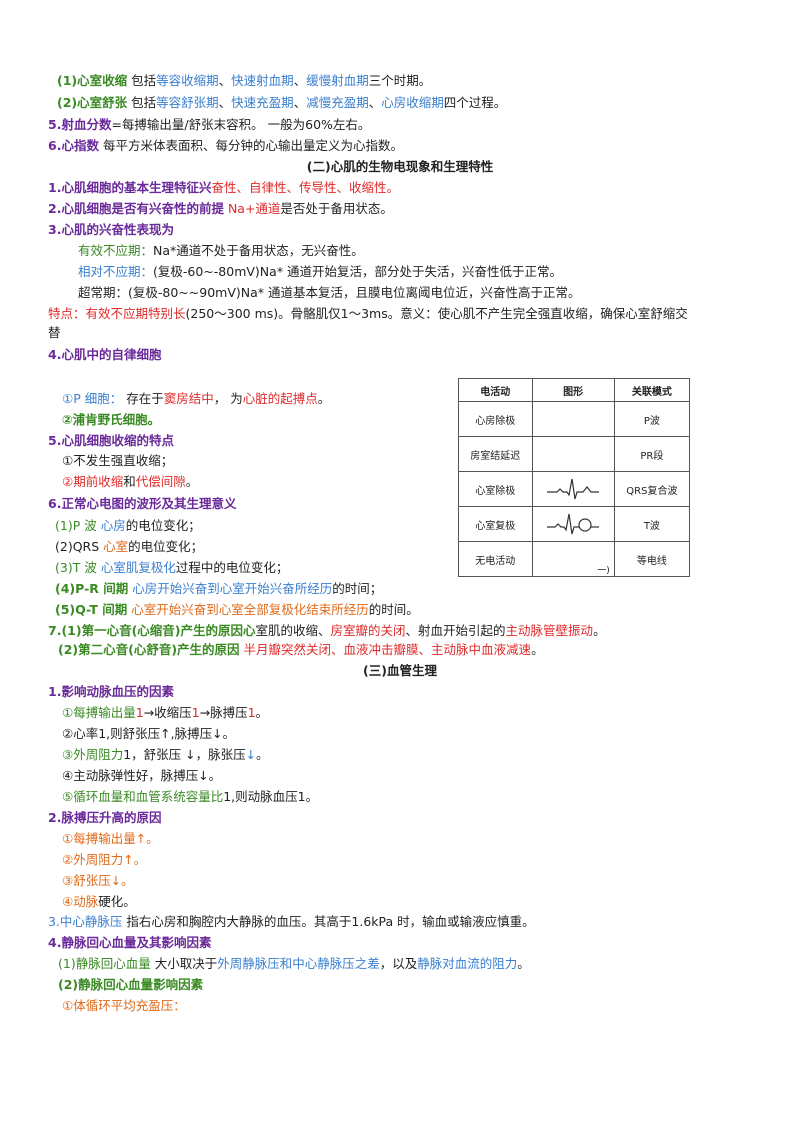 This screenshot has width=800, height=1131. What do you see at coordinates (400, 670) in the screenshot?
I see `section-heading-3: (三)血管生理` at bounding box center [400, 670].